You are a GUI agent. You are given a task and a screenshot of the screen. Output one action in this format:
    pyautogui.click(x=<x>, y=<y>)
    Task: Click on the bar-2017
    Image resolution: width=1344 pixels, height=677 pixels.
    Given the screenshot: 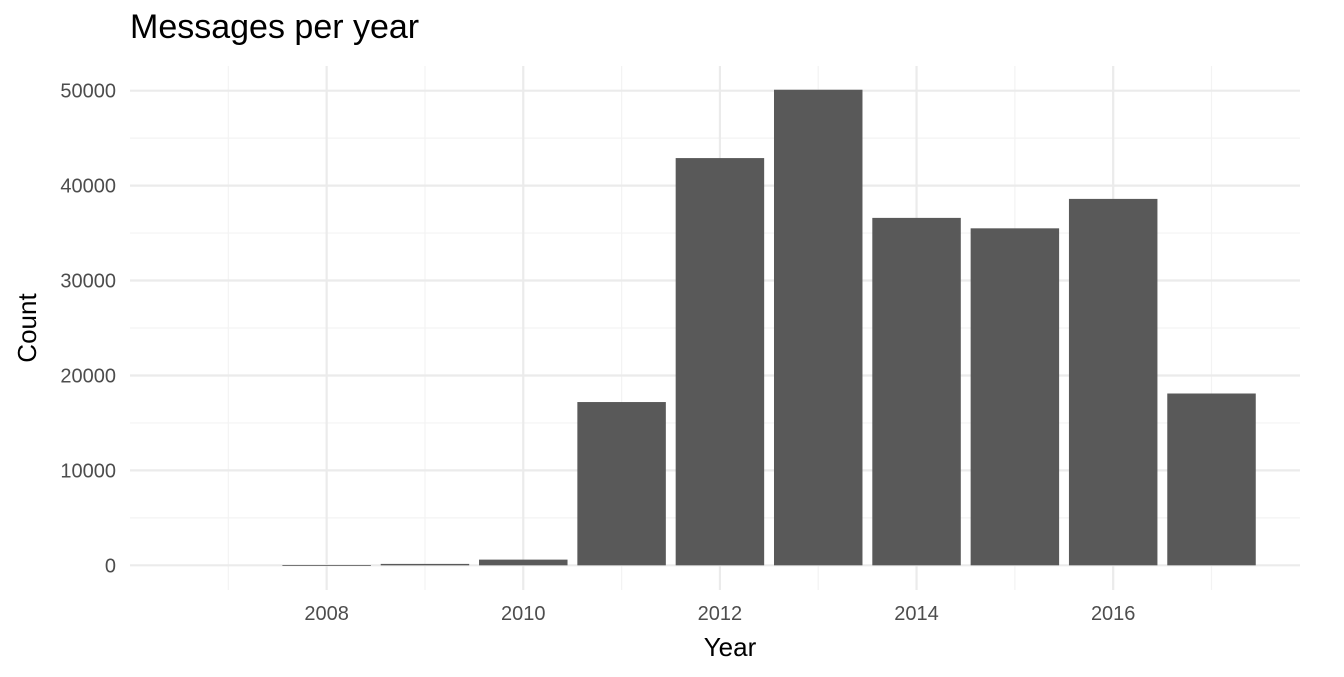 What is the action you would take?
    pyautogui.click(x=1211, y=479)
    